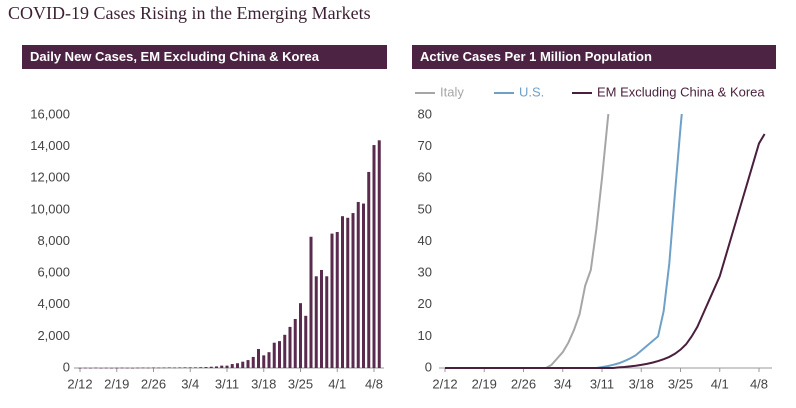  I want to click on y-tick-label: 10, so click(425, 335).